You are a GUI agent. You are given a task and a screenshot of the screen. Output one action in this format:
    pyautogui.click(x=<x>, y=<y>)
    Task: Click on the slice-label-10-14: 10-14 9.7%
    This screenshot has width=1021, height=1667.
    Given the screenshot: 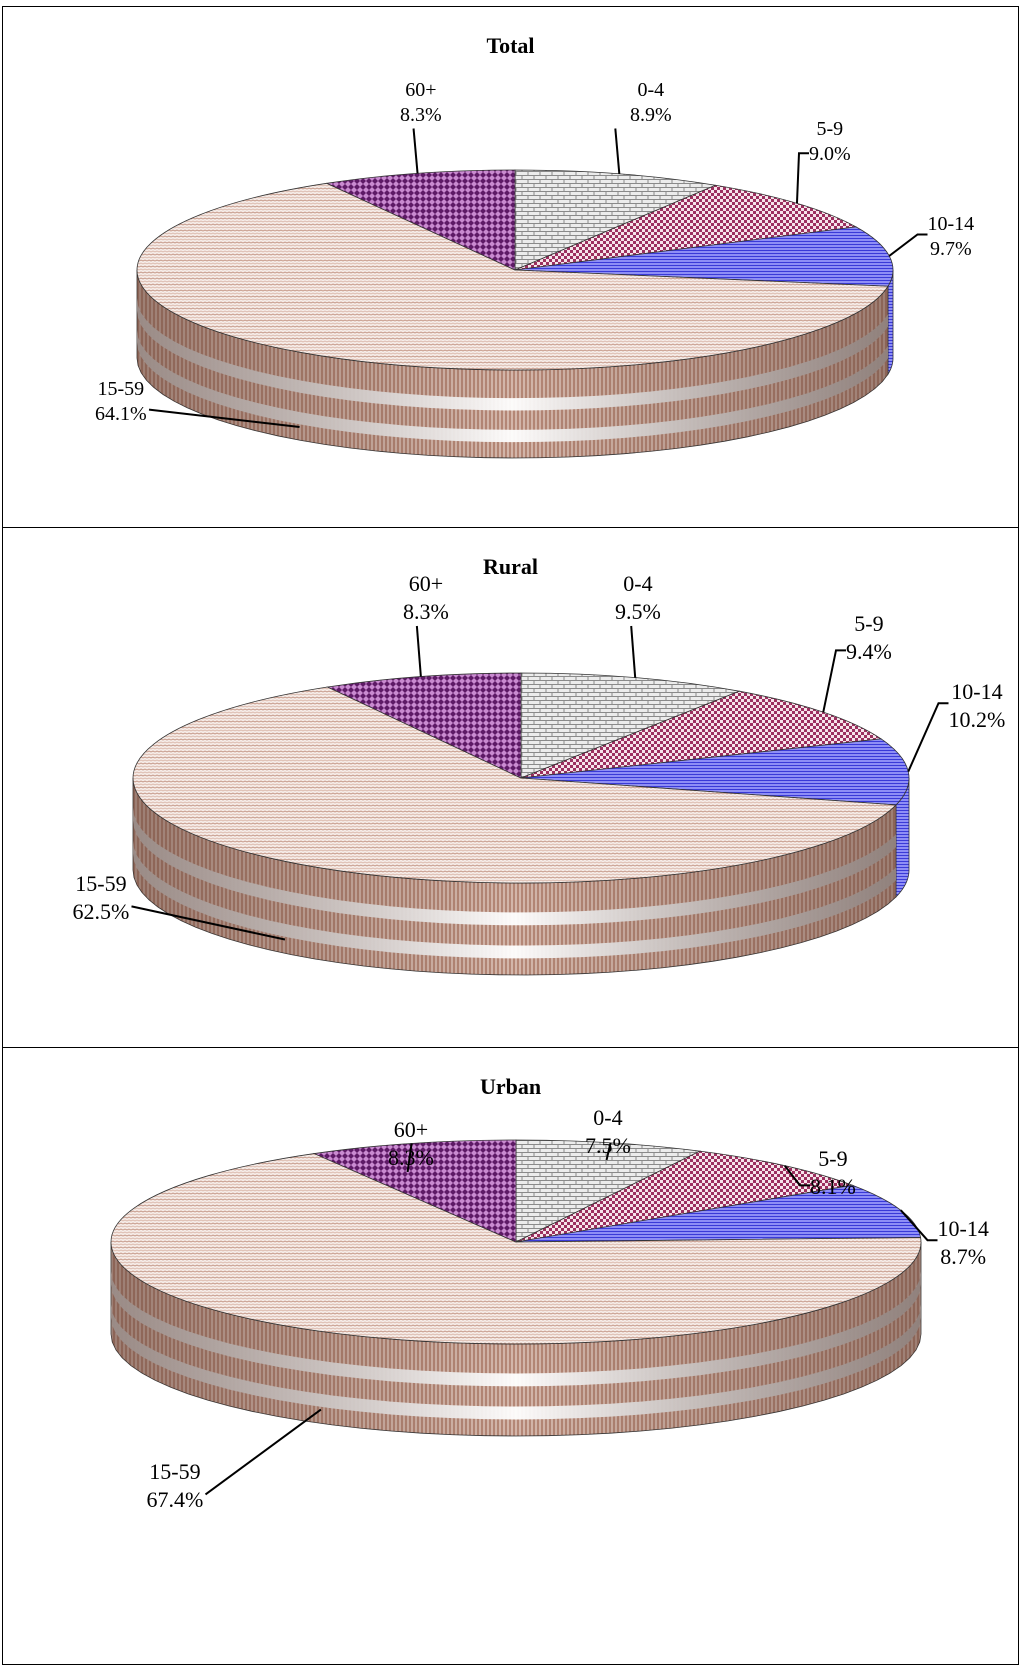 What is the action you would take?
    pyautogui.click(x=951, y=237)
    